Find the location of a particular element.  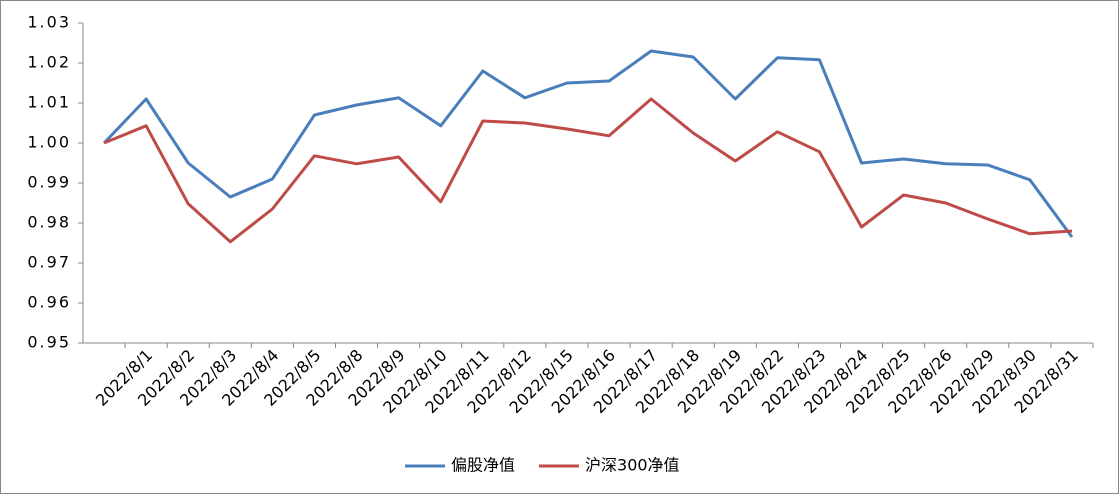

y-tick-label: 1.00 is located at coordinates (49, 142).